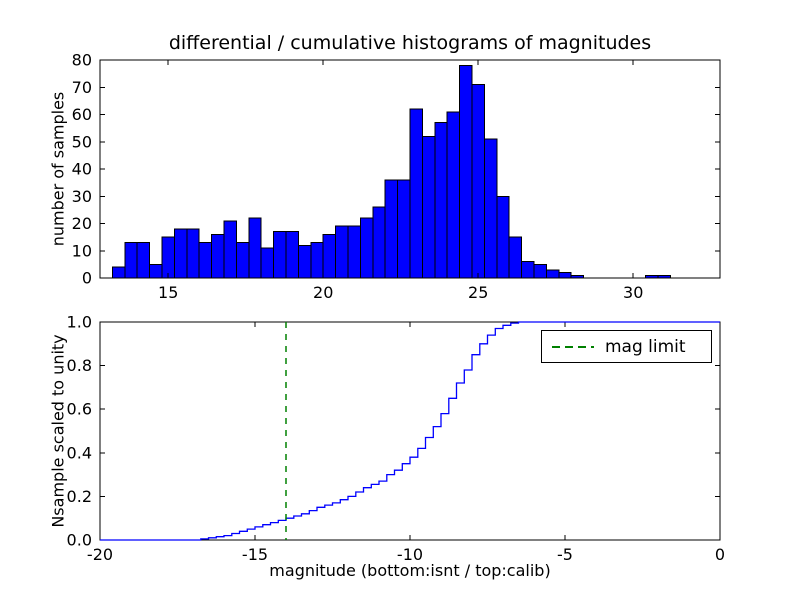 Image resolution: width=800 pixels, height=600 pixels. I want to click on y-tick-label: 10, so click(82, 250).